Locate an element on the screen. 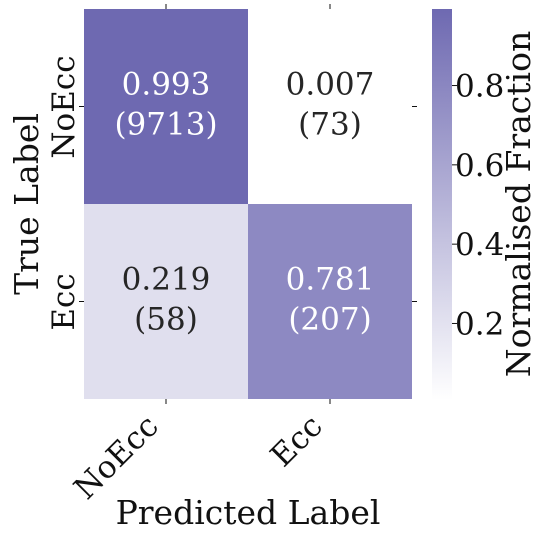  x-tick-label-ecc: Ecc is located at coordinates (297, 441).